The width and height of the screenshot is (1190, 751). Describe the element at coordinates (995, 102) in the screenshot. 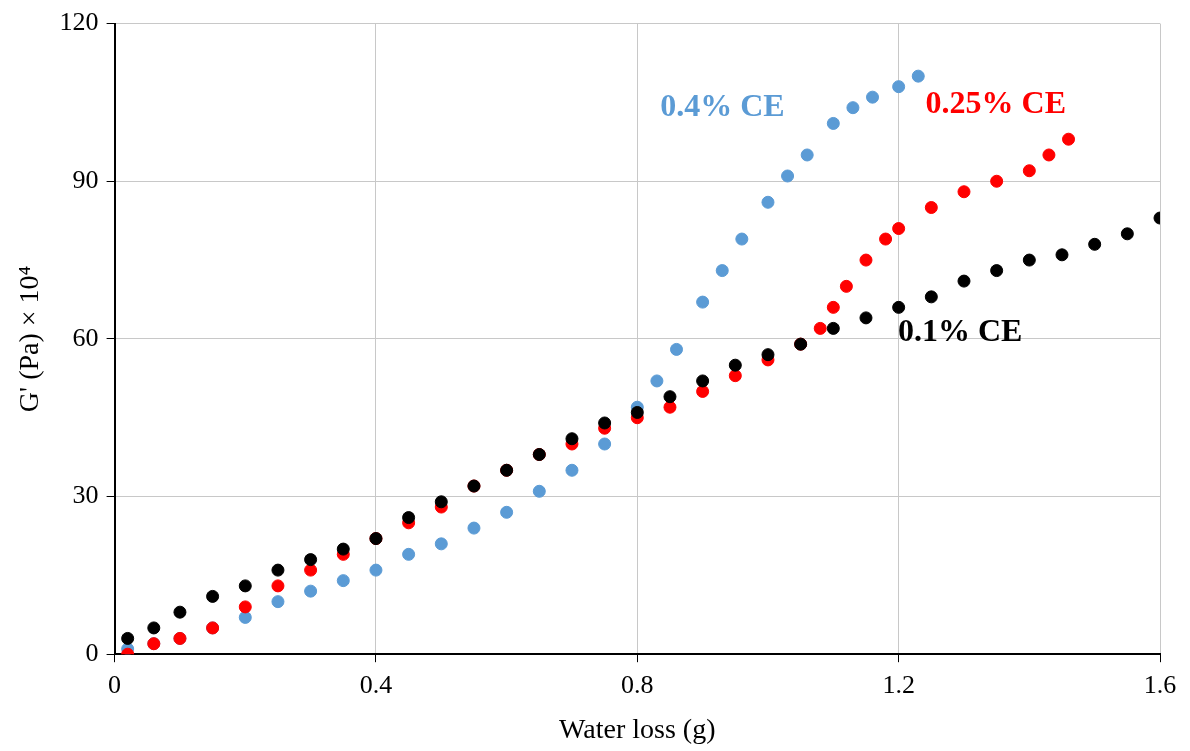

I see `series-label: 0.25% CE` at that location.